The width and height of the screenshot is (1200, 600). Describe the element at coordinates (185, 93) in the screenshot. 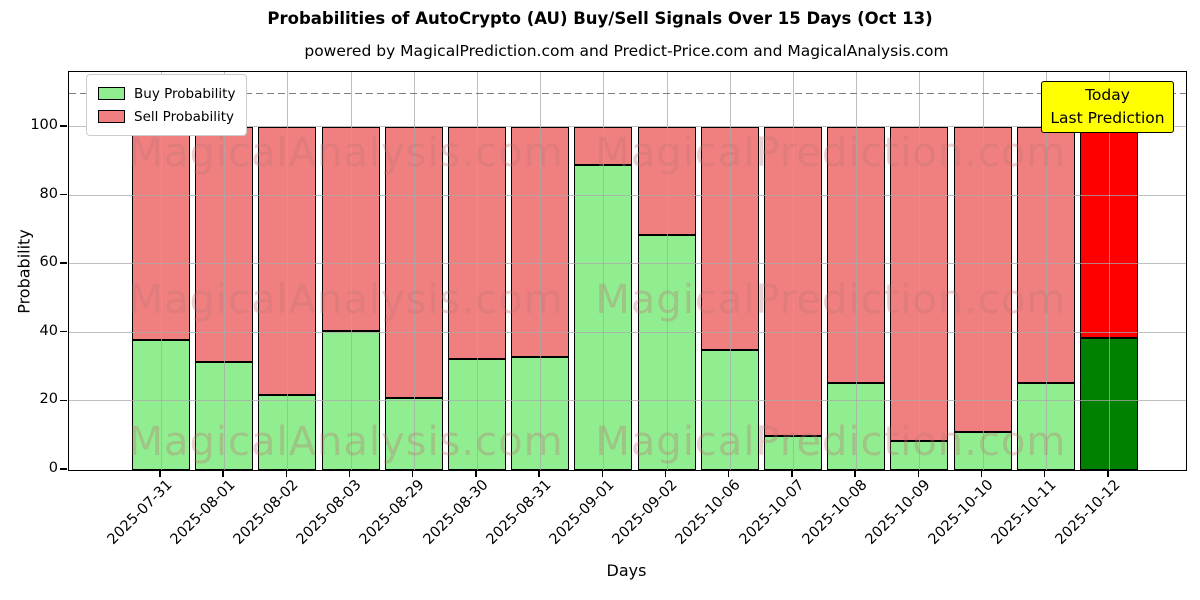

I see `legend-label-buy: Buy Probability` at that location.